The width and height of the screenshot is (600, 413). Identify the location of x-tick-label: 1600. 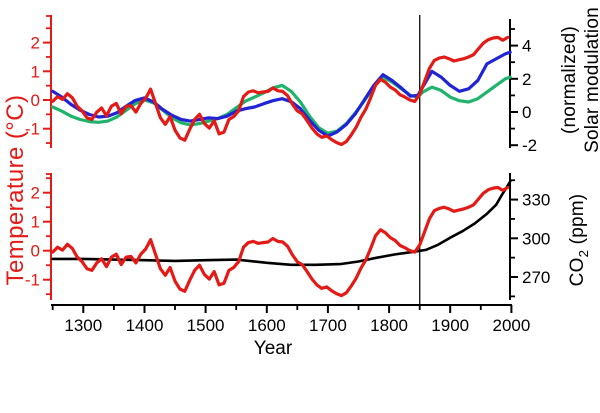
(267, 325).